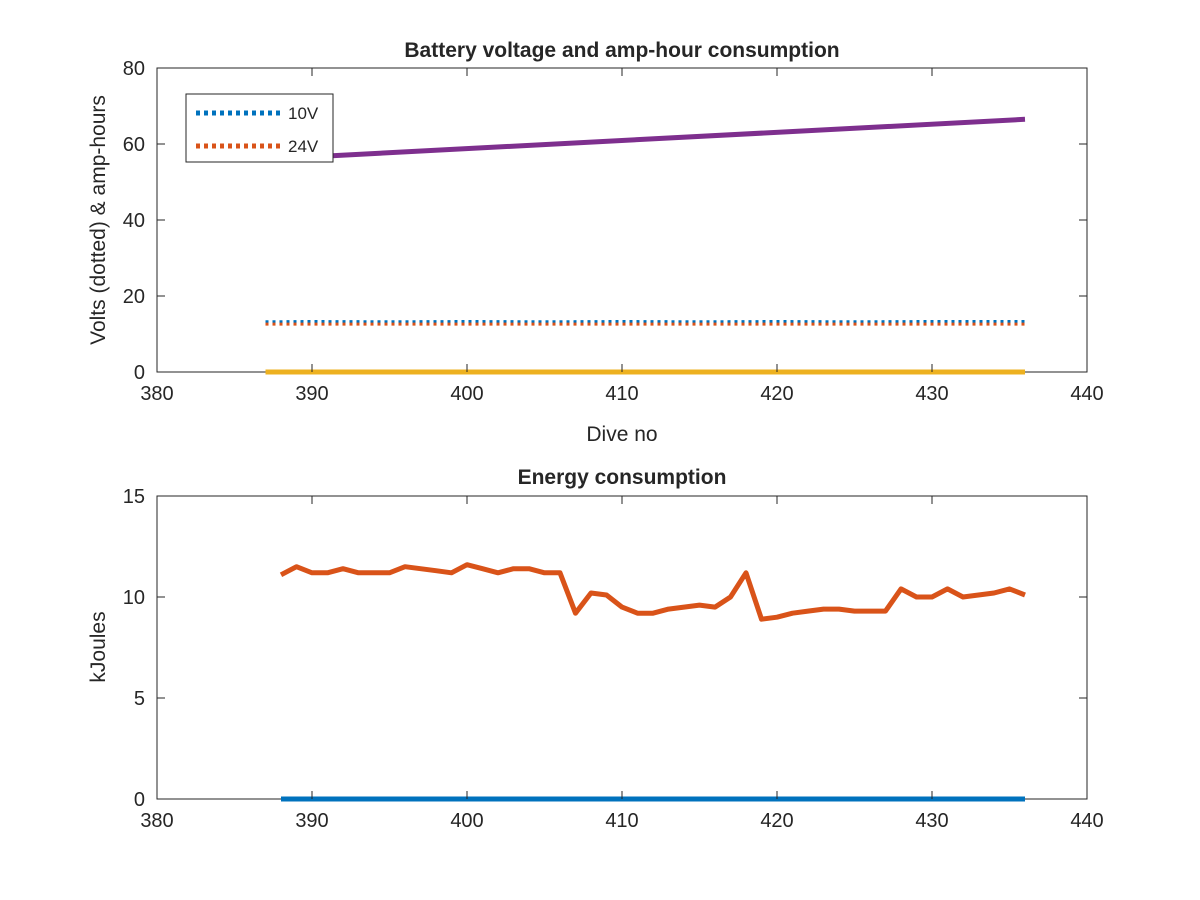  I want to click on bottom-x-tick-label: 410, so click(621, 821).